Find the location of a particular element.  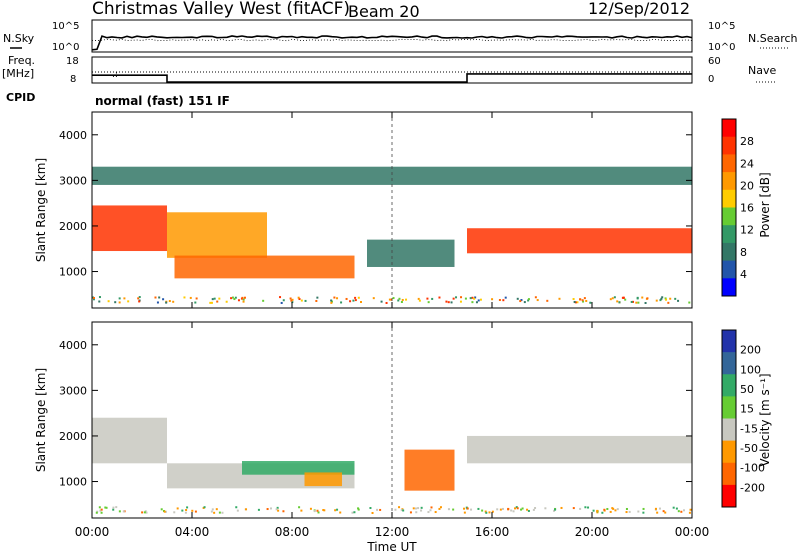

station-title: Christmas Valley West (fitACF) is located at coordinates (221, 9).